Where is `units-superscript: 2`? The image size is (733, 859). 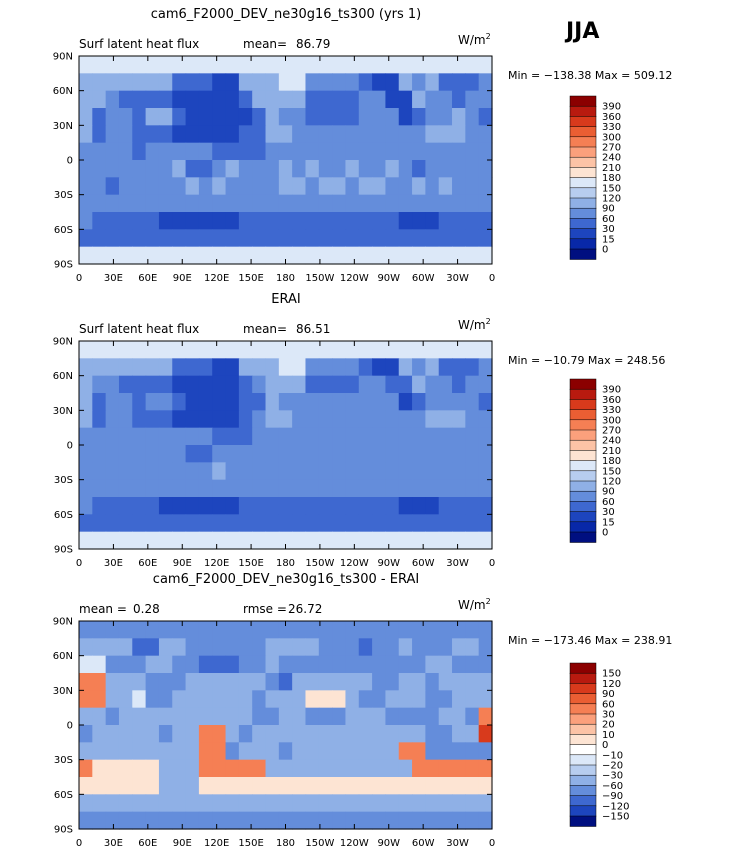
units-superscript: 2 is located at coordinates (488, 601).